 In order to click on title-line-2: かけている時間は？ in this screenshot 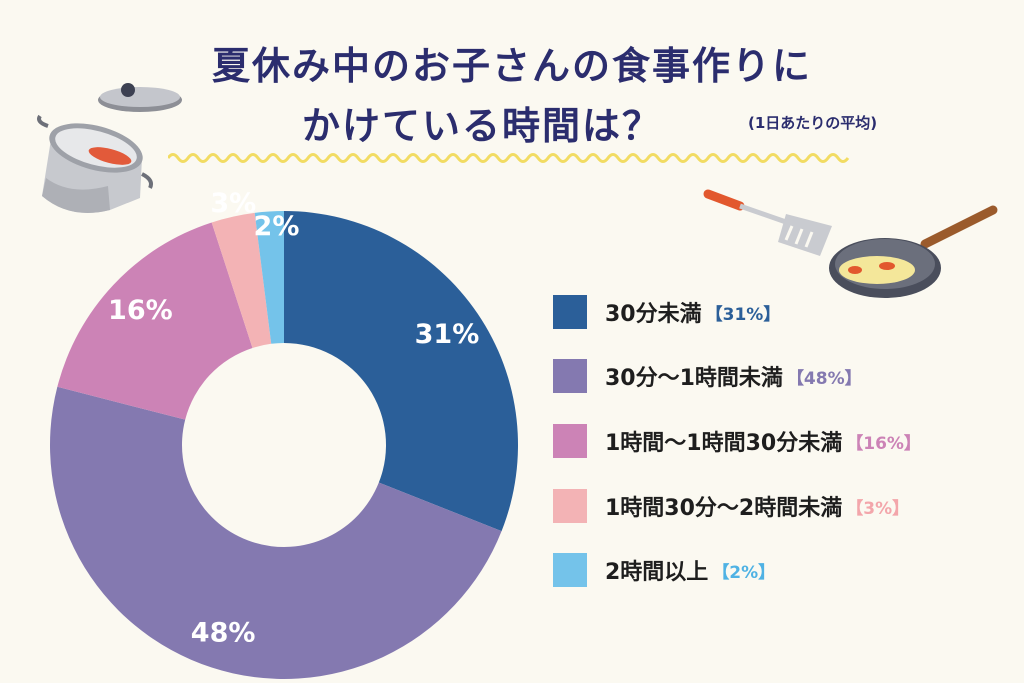, I will do `click(481, 126)`.